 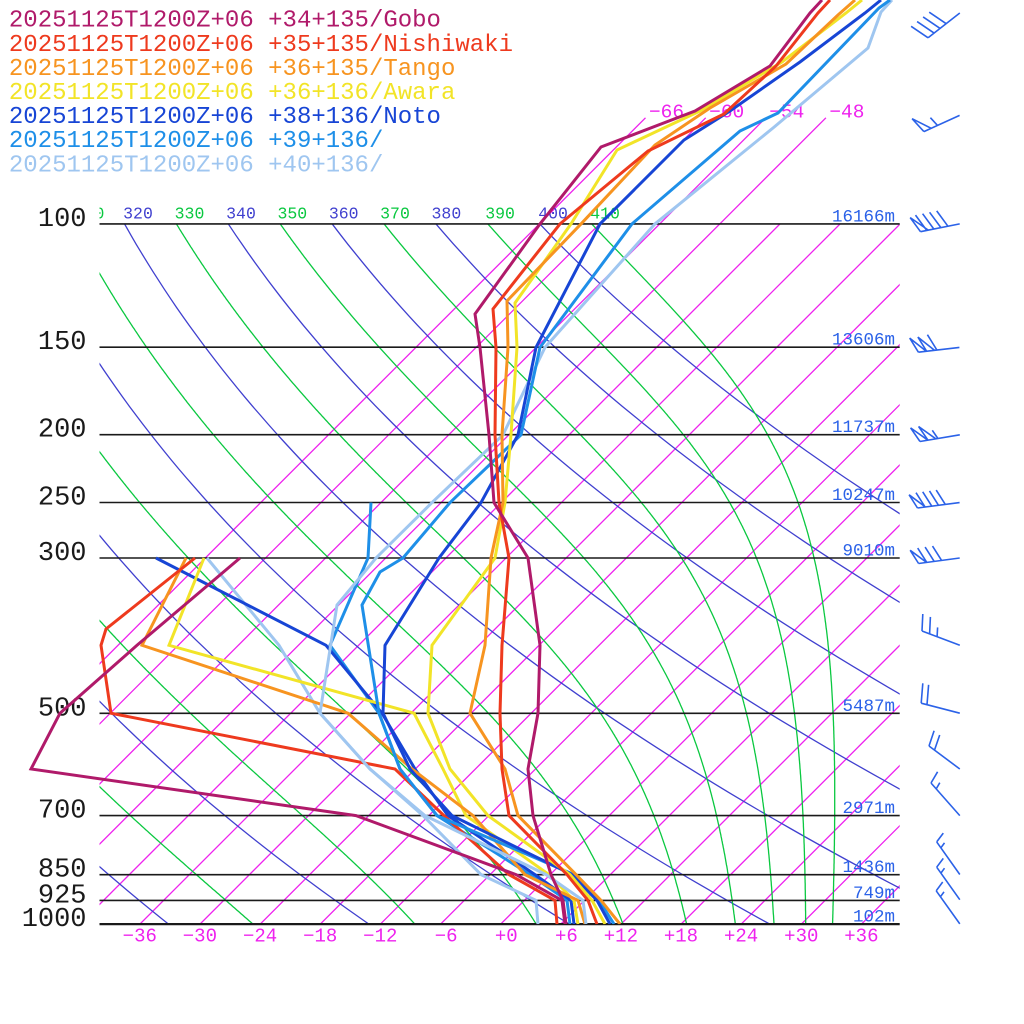 What do you see at coordinates (261, 45) in the screenshot?
I see `svg-text:20251125T1200Z+06 +35+135/Nish: 20251125T1200Z+06 +35+135/Nishiwaki` at bounding box center [261, 45].